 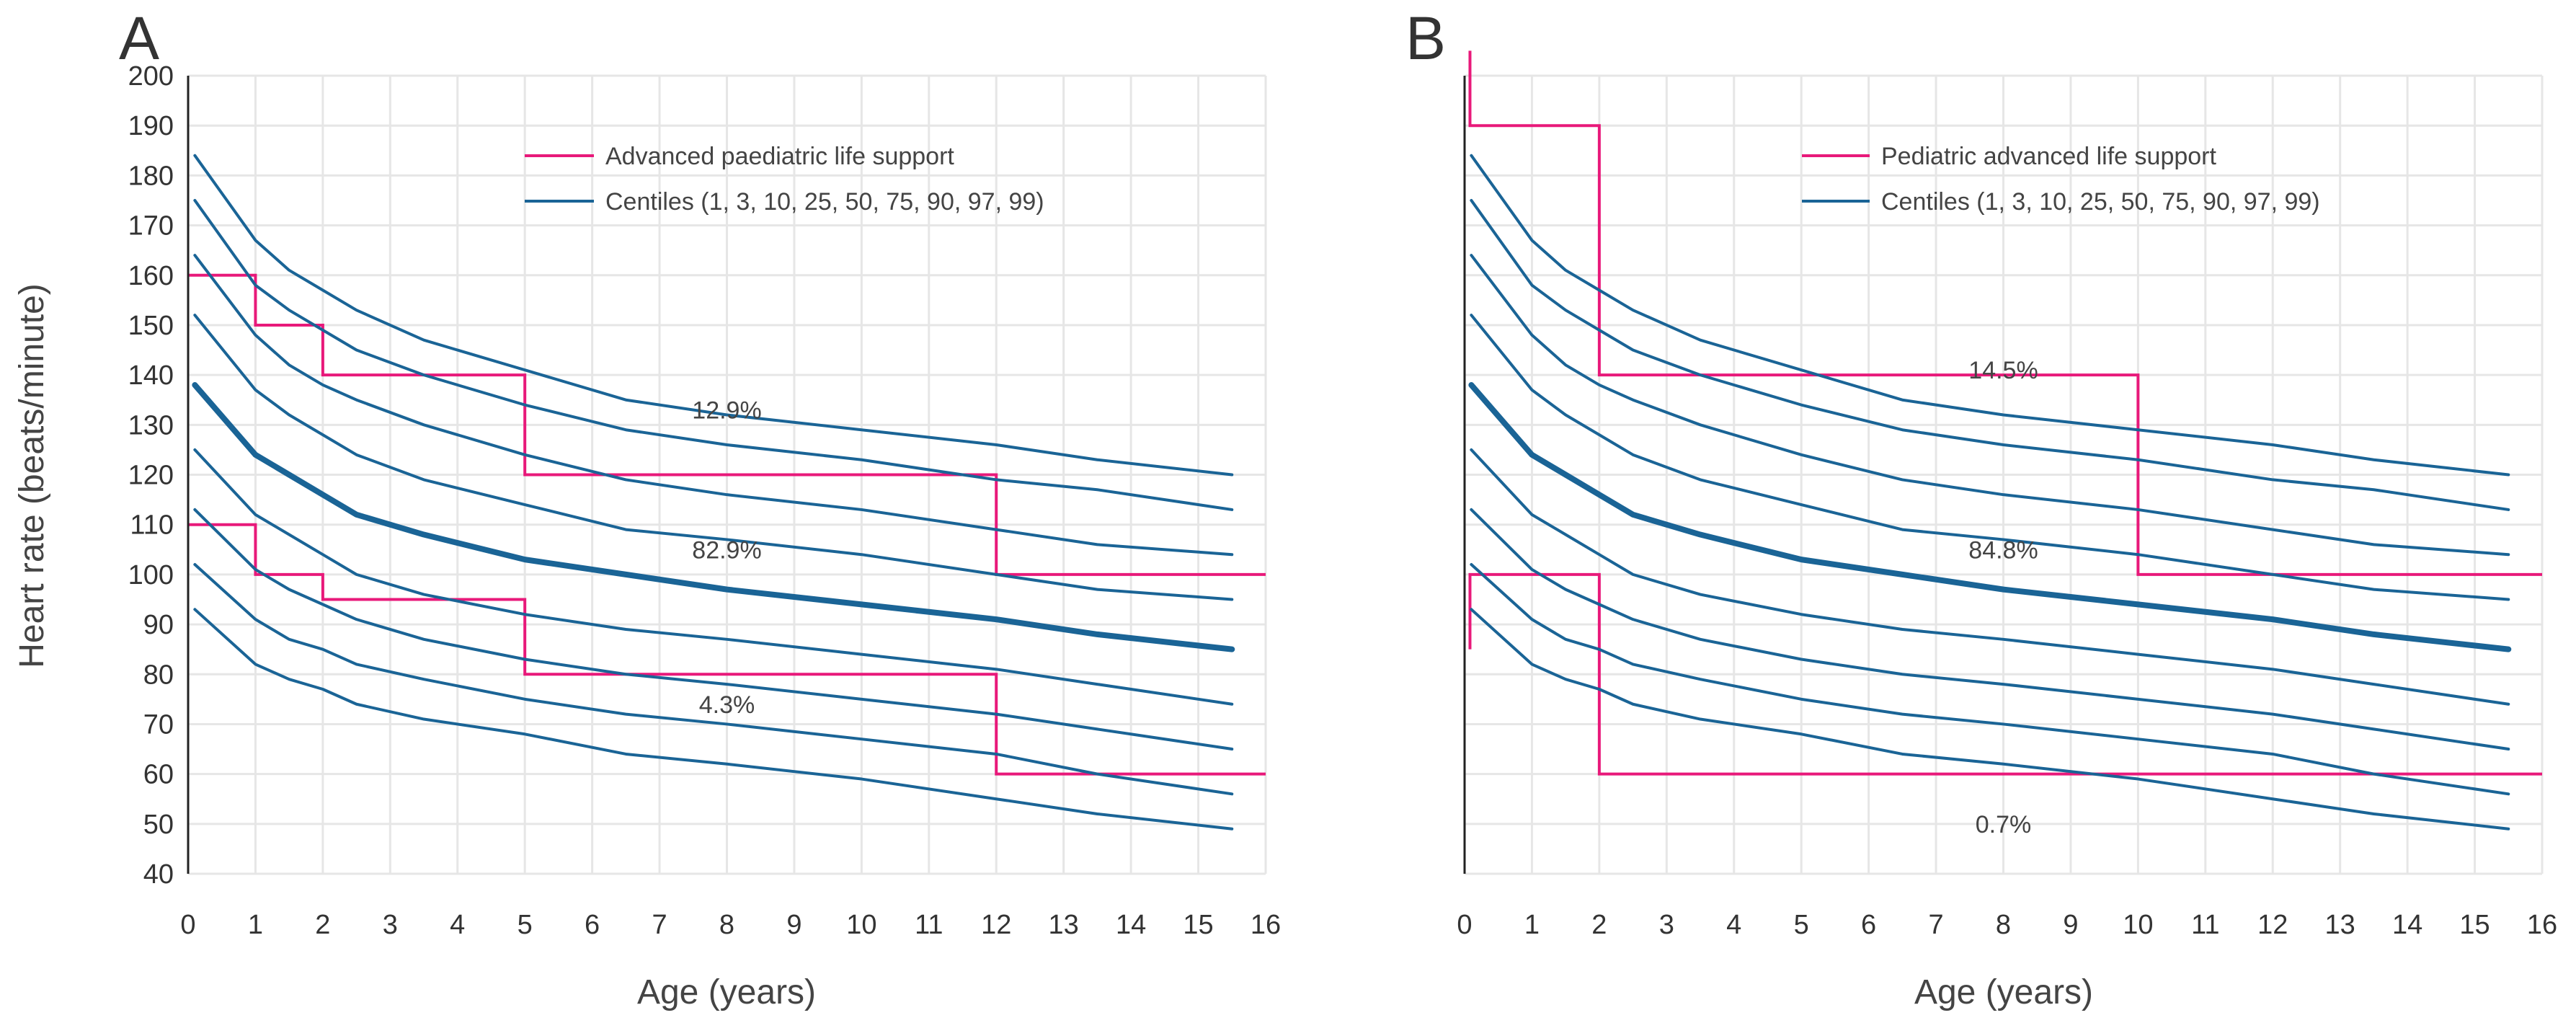 I want to click on tick-labels: 0 1 2 3 4 5 6 7 8 9 10 11 12 13 14 15 16, so click(x=2007, y=925).